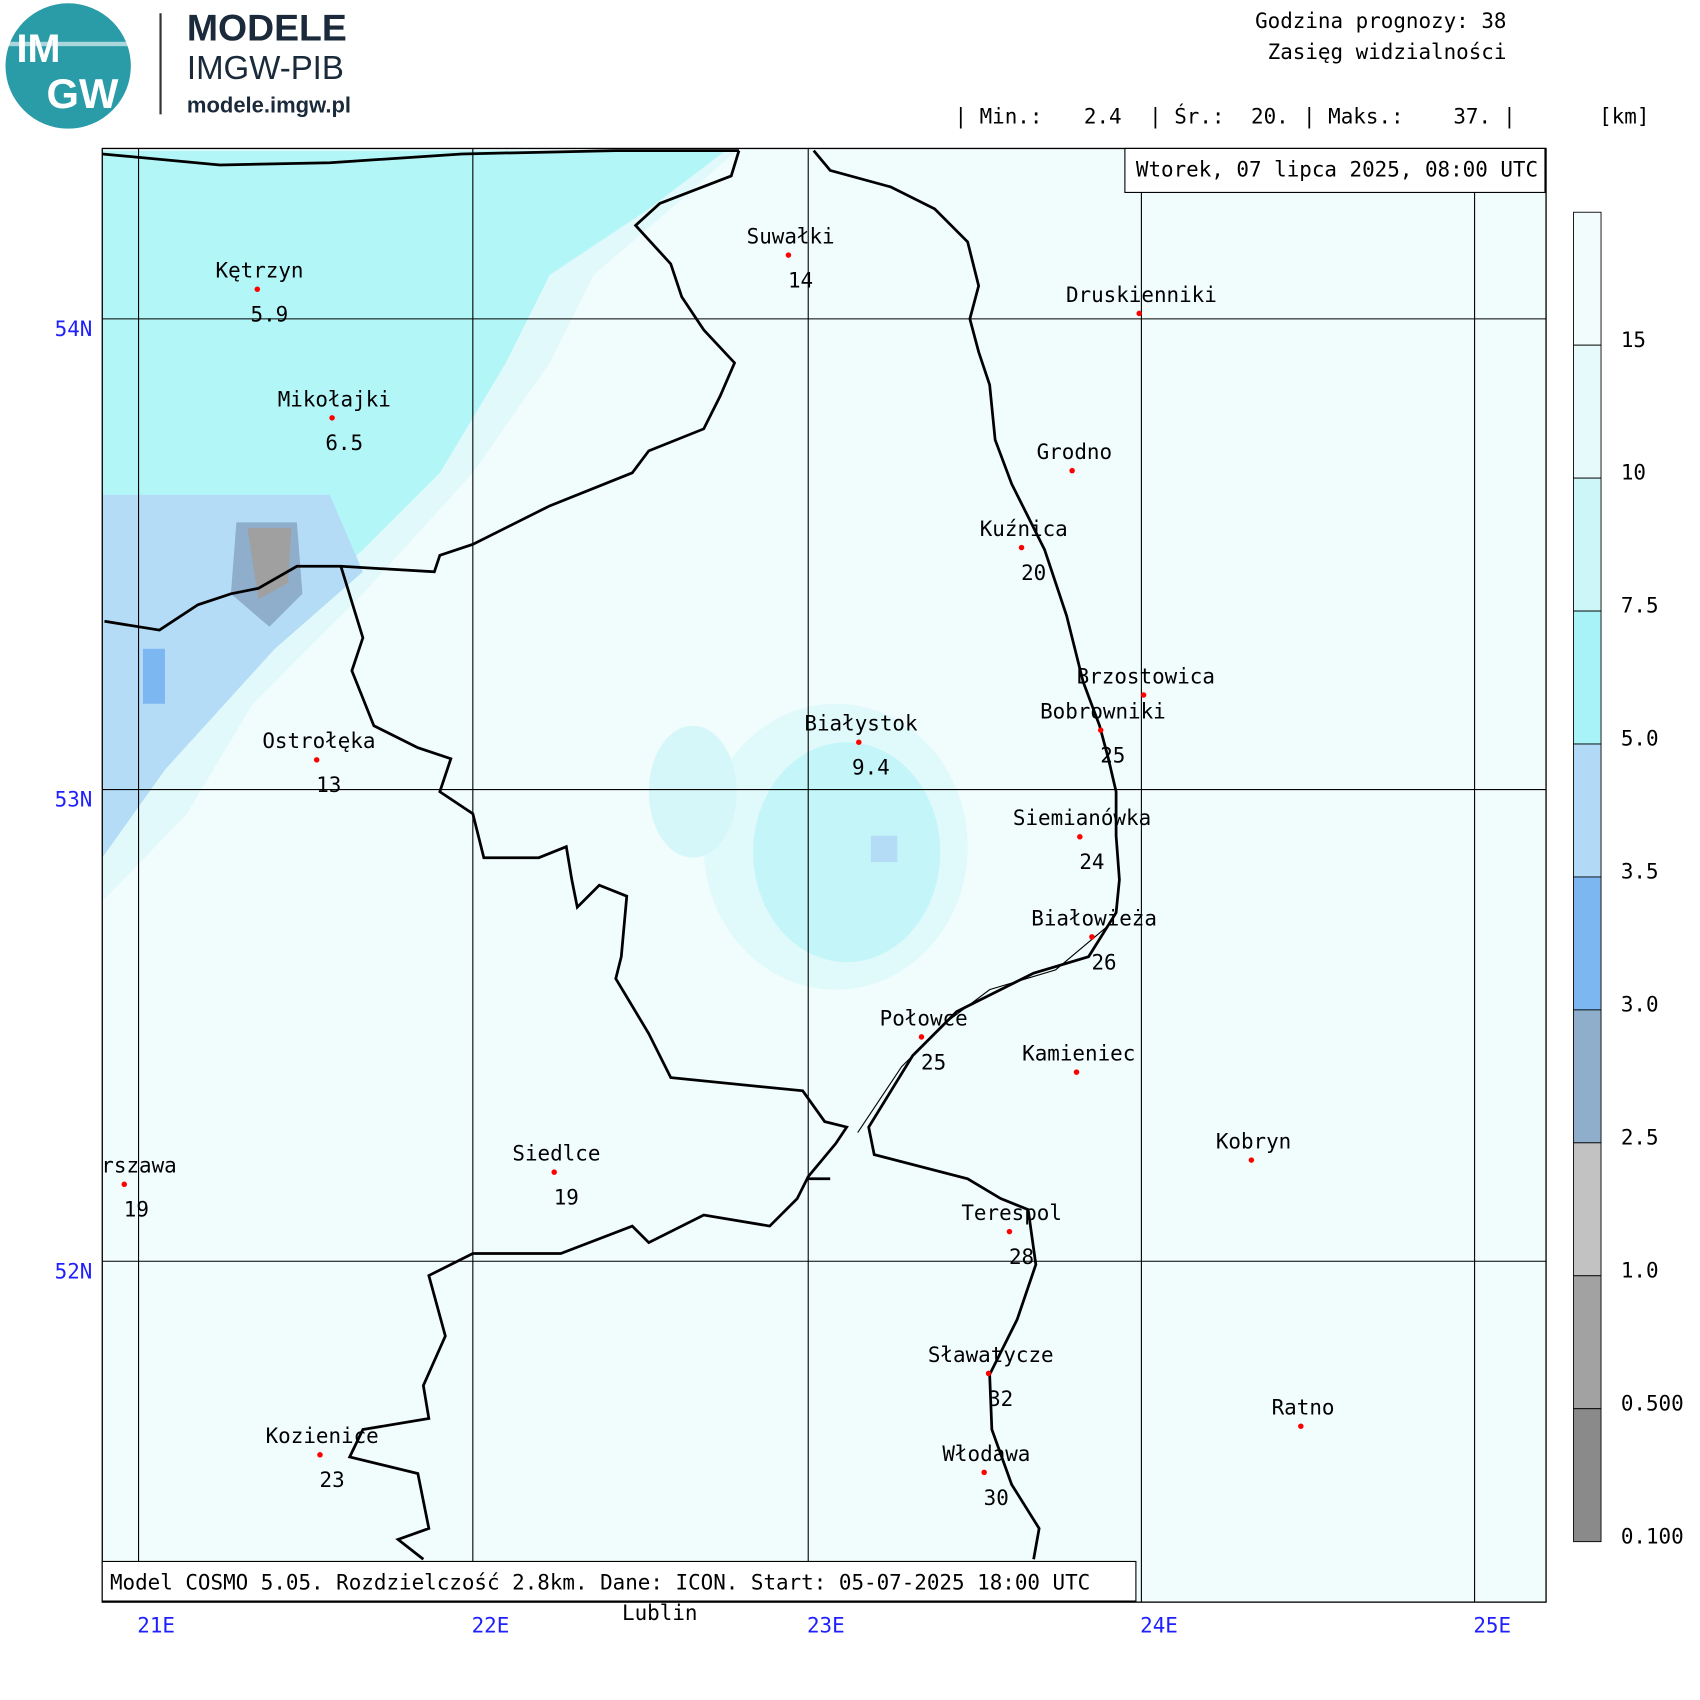 Image resolution: width=1700 pixels, height=1700 pixels. What do you see at coordinates (1159, 1625) in the screenshot?
I see `longitude-label: 24E` at bounding box center [1159, 1625].